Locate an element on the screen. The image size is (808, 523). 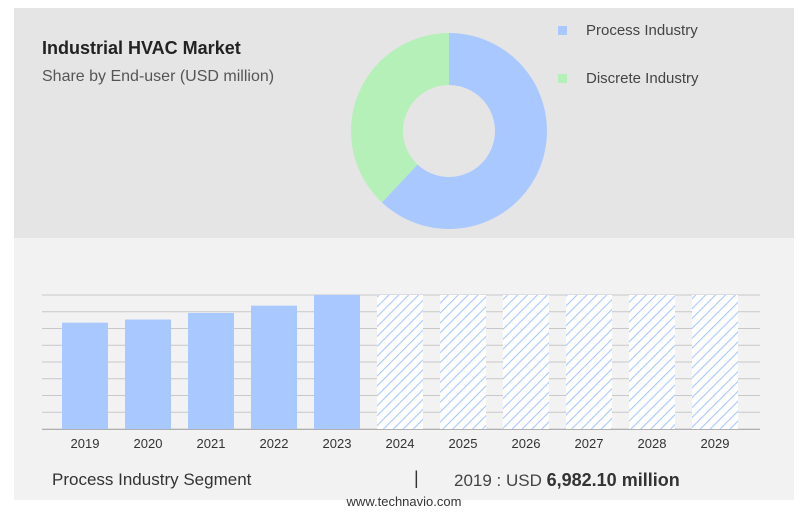
bar-2022 is located at coordinates (274, 367).